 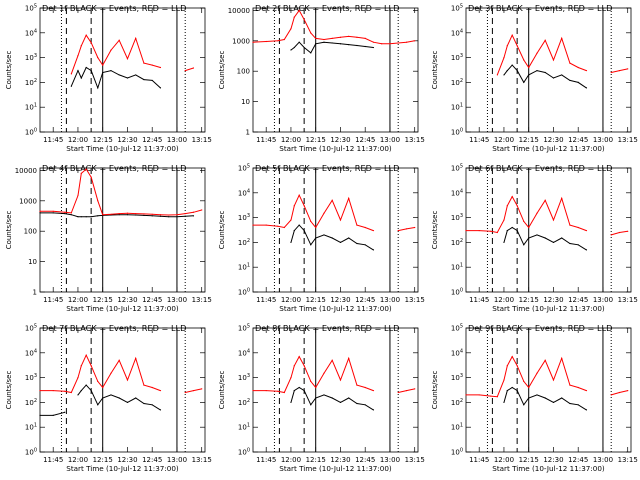 I want to click on y-tick-label: 102, so click(x=31, y=402).